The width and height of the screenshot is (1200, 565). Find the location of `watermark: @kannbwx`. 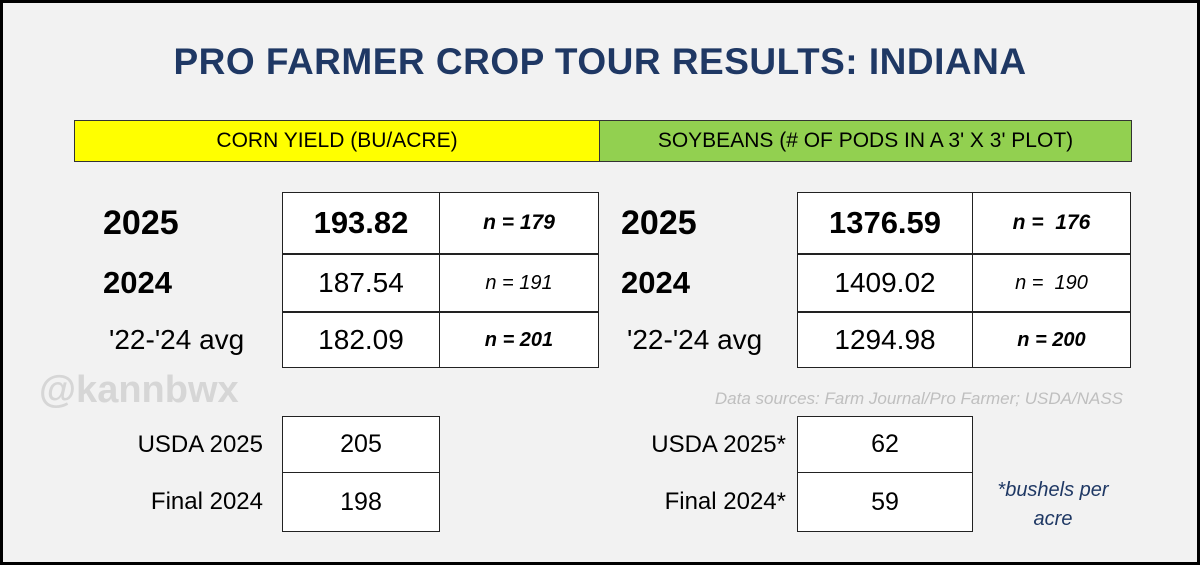

watermark: @kannbwx is located at coordinates (139, 390).